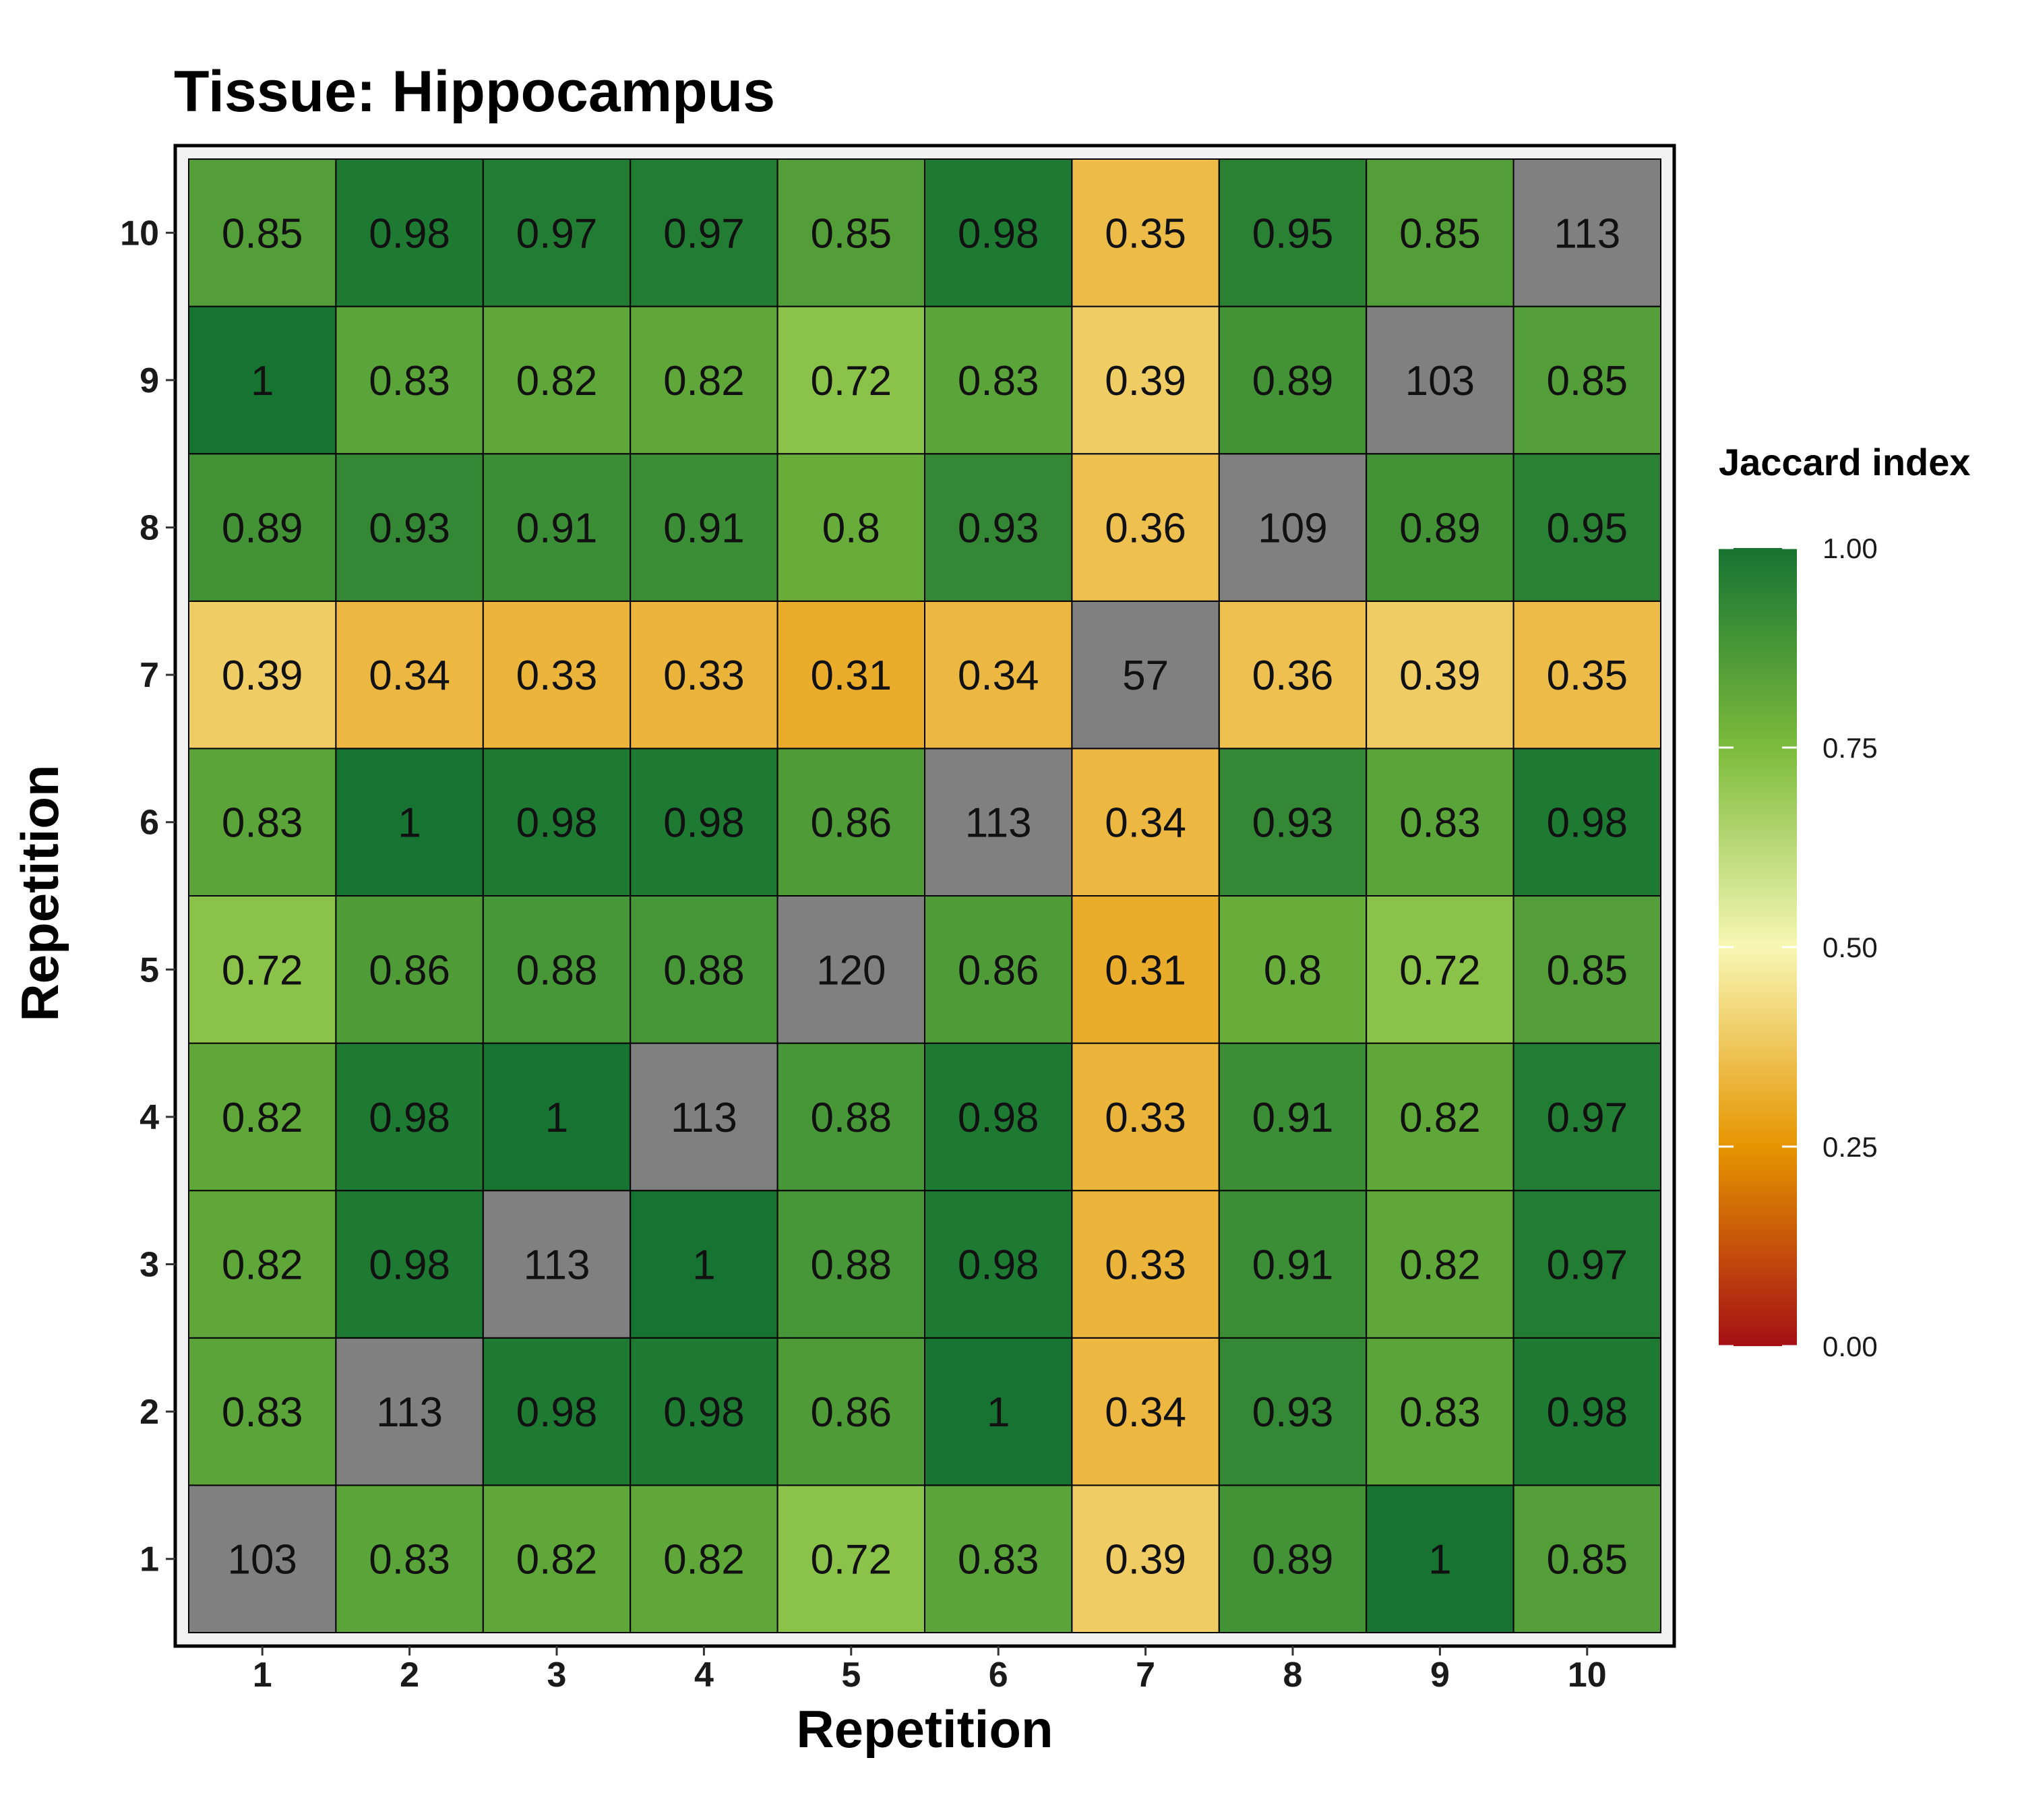 The width and height of the screenshot is (2022, 1820). Describe the element at coordinates (1798, 947) in the screenshot. I see `legend-ticks: 1.00 0.75 0.50 0.25 0.00` at that location.